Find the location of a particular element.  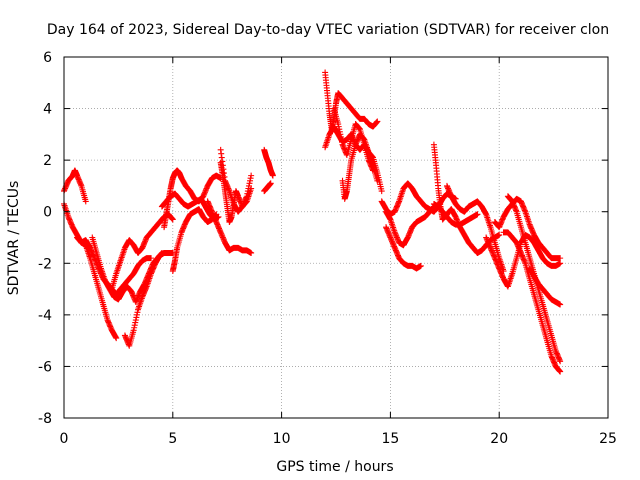

y-tick-label: -8 is located at coordinates (45, 419).